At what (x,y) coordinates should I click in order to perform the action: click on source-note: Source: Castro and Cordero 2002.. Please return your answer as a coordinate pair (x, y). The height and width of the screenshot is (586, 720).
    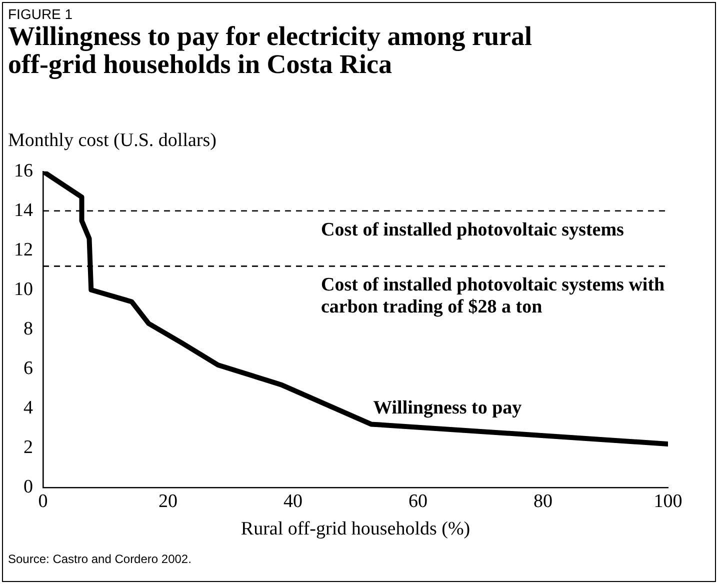
    Looking at the image, I should click on (100, 559).